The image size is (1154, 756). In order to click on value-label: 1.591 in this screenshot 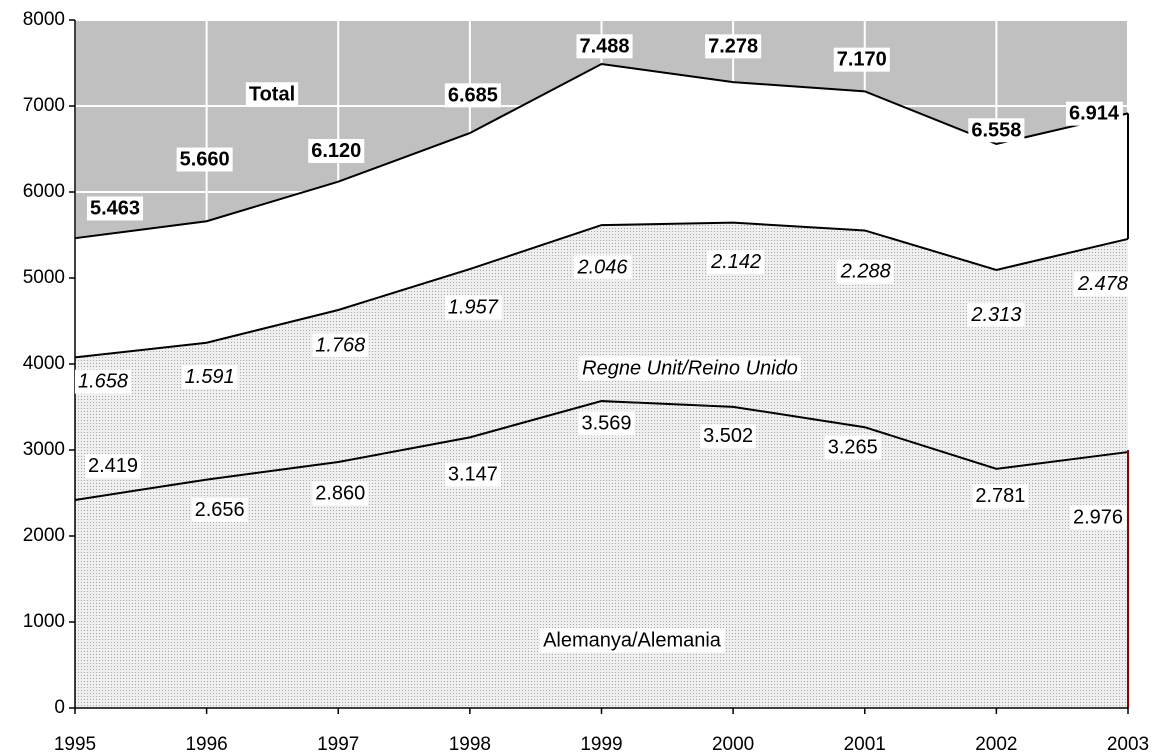, I will do `click(210, 377)`.